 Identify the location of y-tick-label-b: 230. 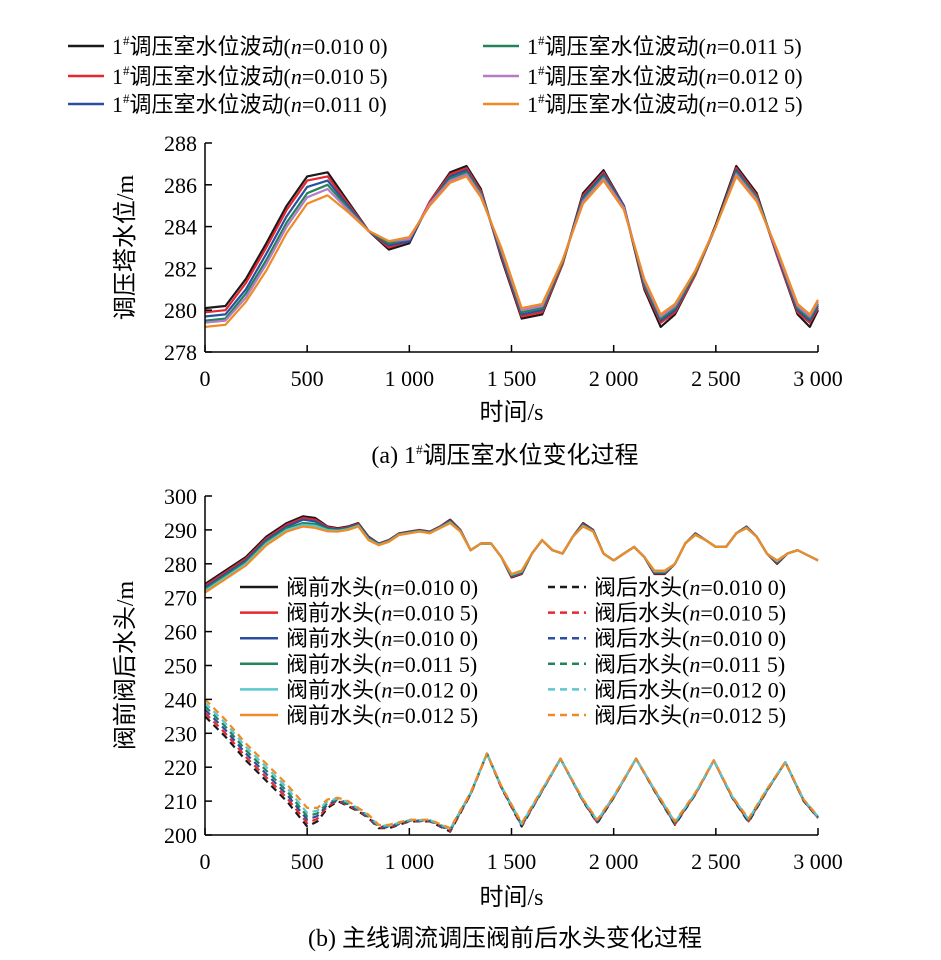
(180, 733).